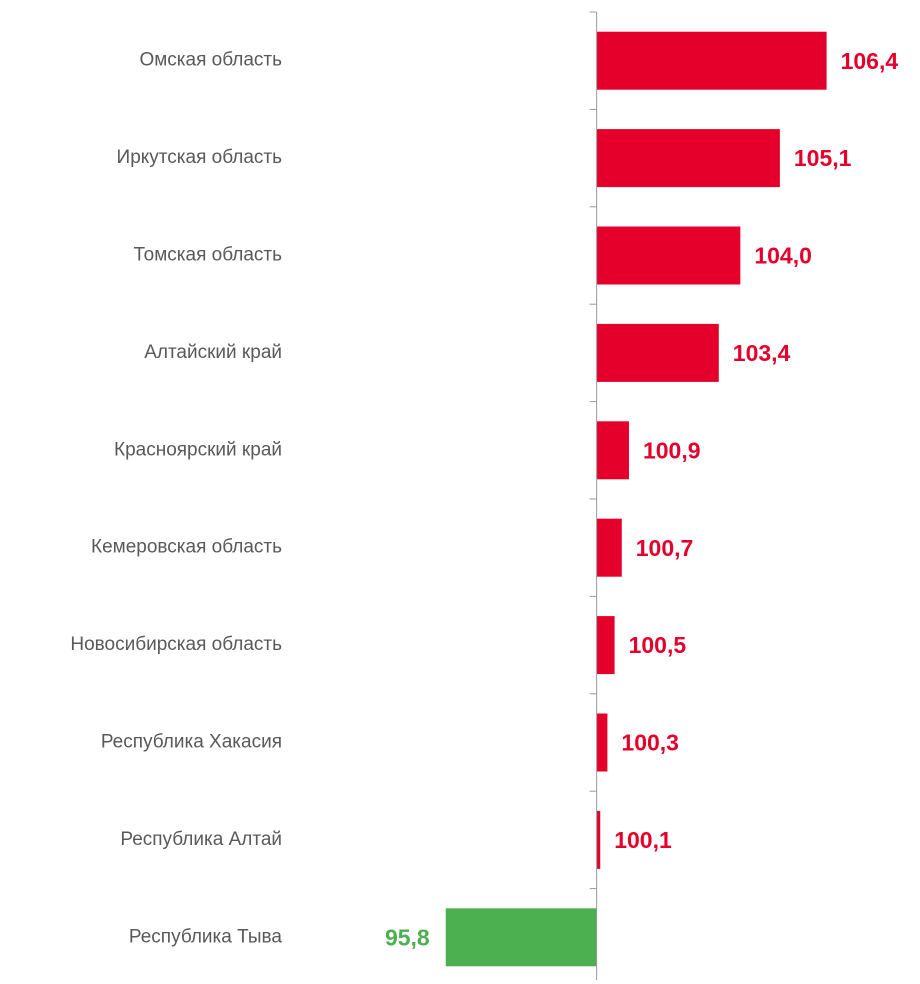 The height and width of the screenshot is (984, 920). I want to click on value-label: 100,7, so click(665, 548).